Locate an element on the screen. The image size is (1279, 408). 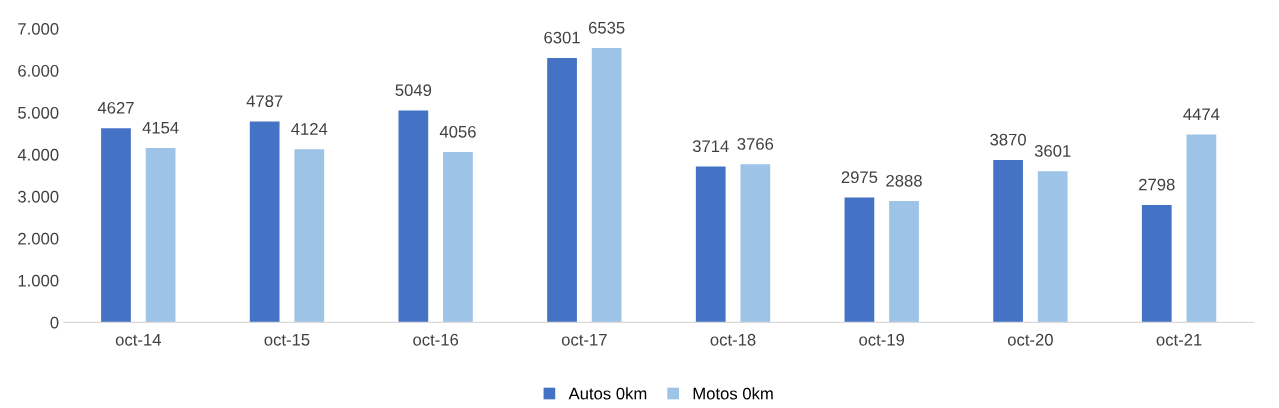
data-label: 4474 is located at coordinates (1201, 114).